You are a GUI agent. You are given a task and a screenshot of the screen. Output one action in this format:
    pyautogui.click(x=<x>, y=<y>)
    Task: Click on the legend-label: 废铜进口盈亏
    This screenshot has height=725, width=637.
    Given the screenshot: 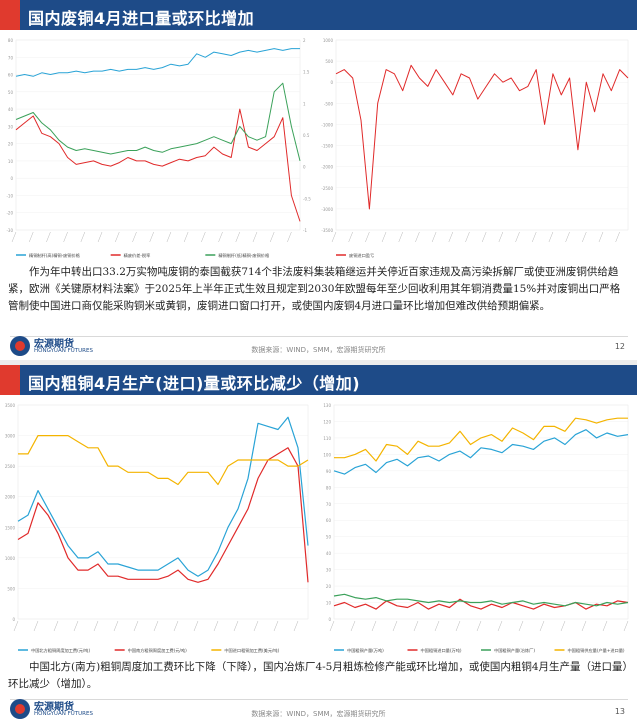 What is the action you would take?
    pyautogui.click(x=361, y=255)
    